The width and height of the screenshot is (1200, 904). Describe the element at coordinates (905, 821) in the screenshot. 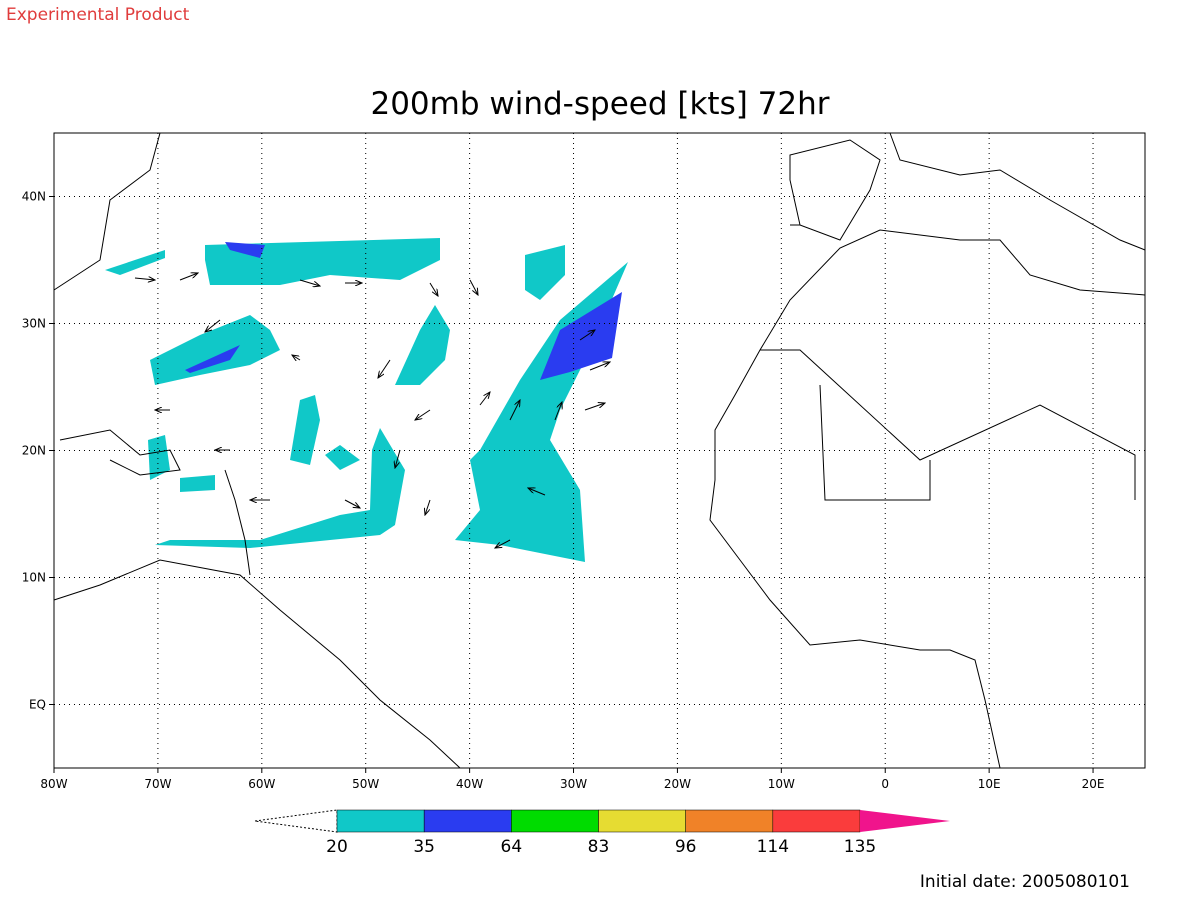

I see `colorbar-over` at that location.